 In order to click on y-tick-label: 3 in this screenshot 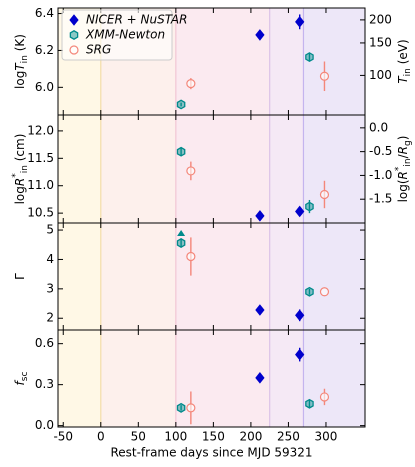, I will do `click(50, 288)`.